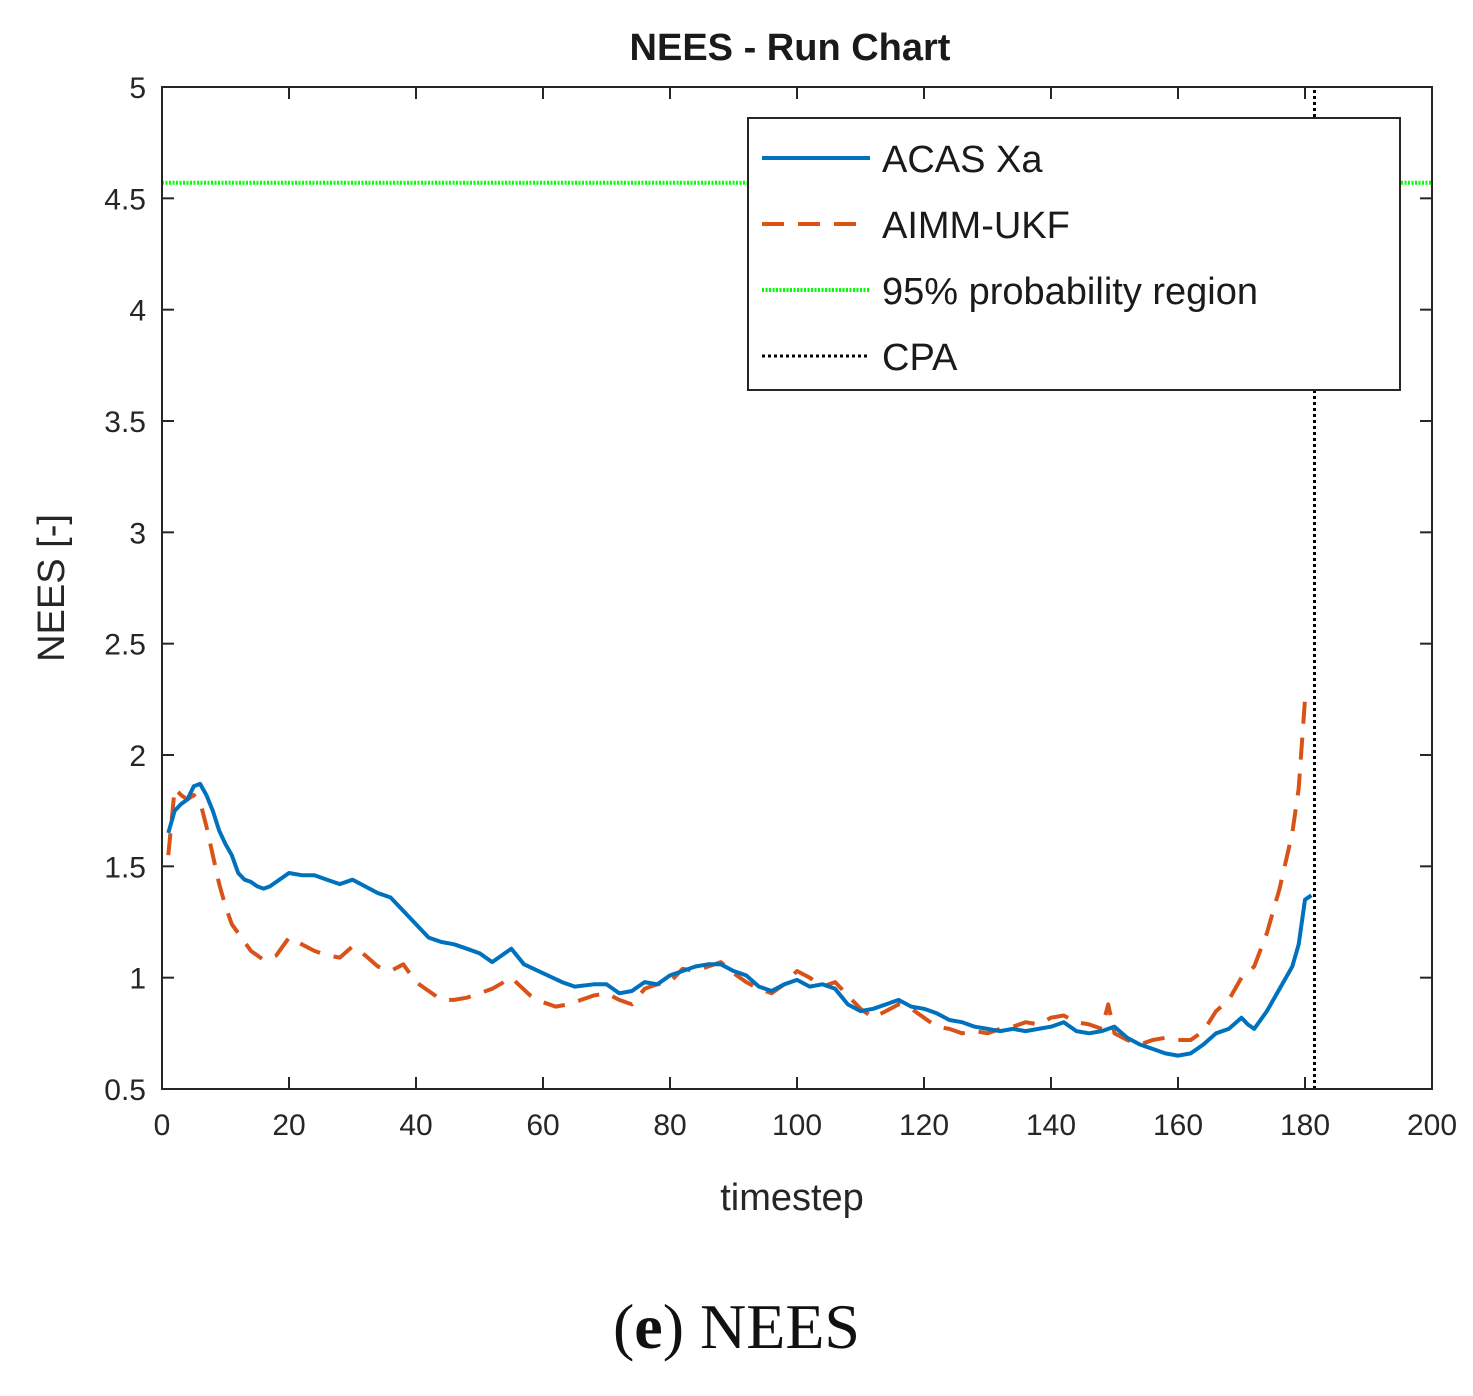  What do you see at coordinates (125, 199) in the screenshot?
I see `y-tick-label: 4.5` at bounding box center [125, 199].